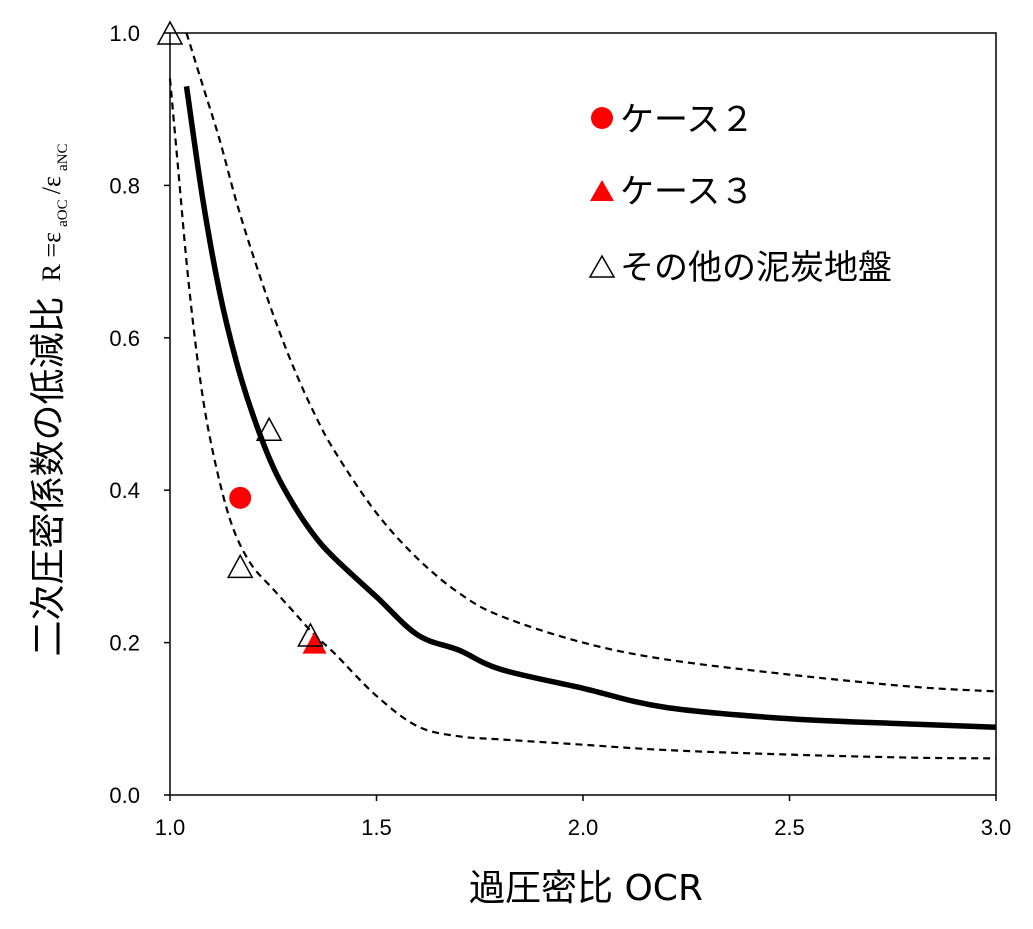 This screenshot has width=1033, height=929. What do you see at coordinates (51, 257) in the screenshot?
I see `y-axis-title-eq: R =ε` at bounding box center [51, 257].